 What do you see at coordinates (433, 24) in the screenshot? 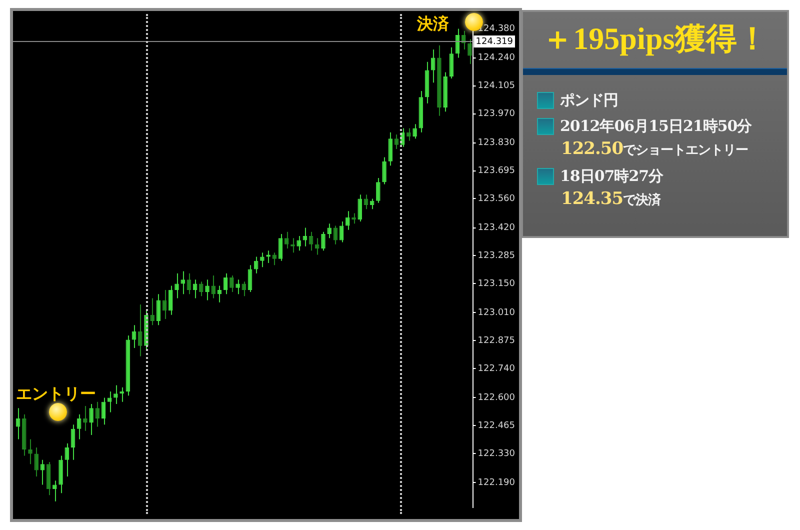
I see `annotation: 決済` at bounding box center [433, 24].